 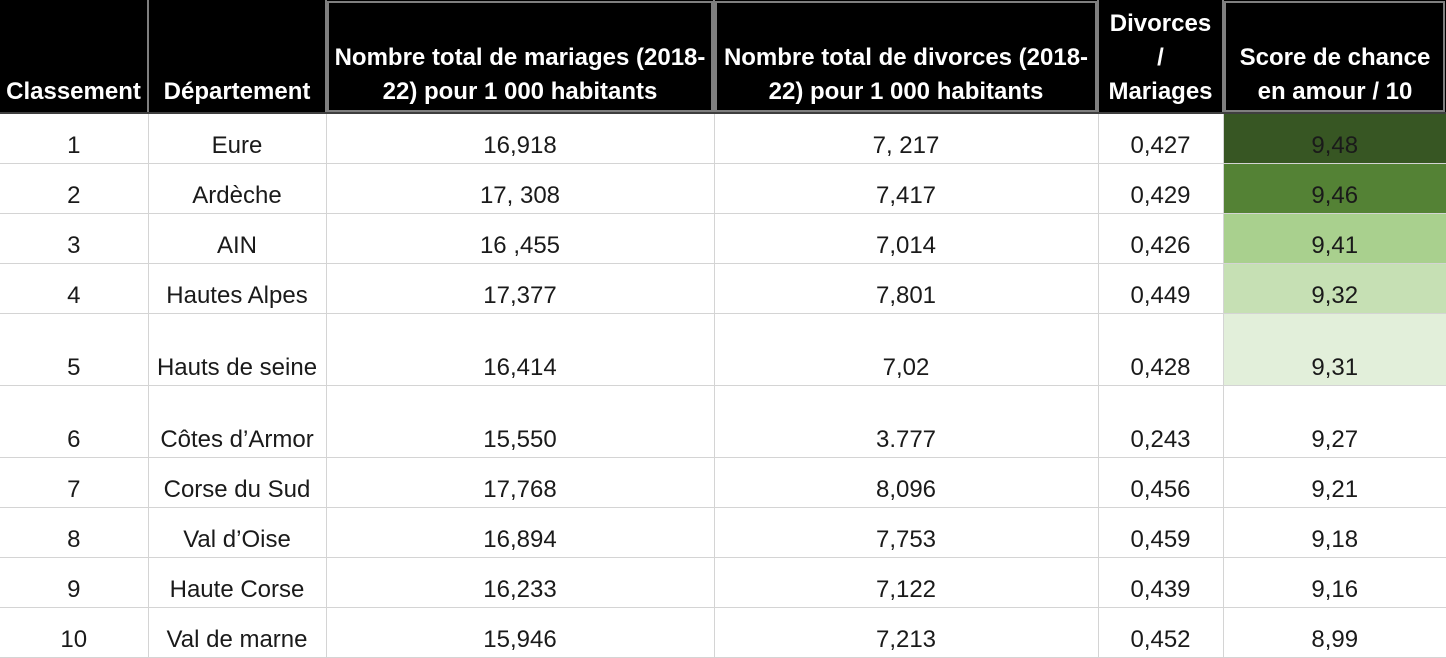 What do you see at coordinates (1161, 482) in the screenshot?
I see `cell-ratio: 0,456` at bounding box center [1161, 482].